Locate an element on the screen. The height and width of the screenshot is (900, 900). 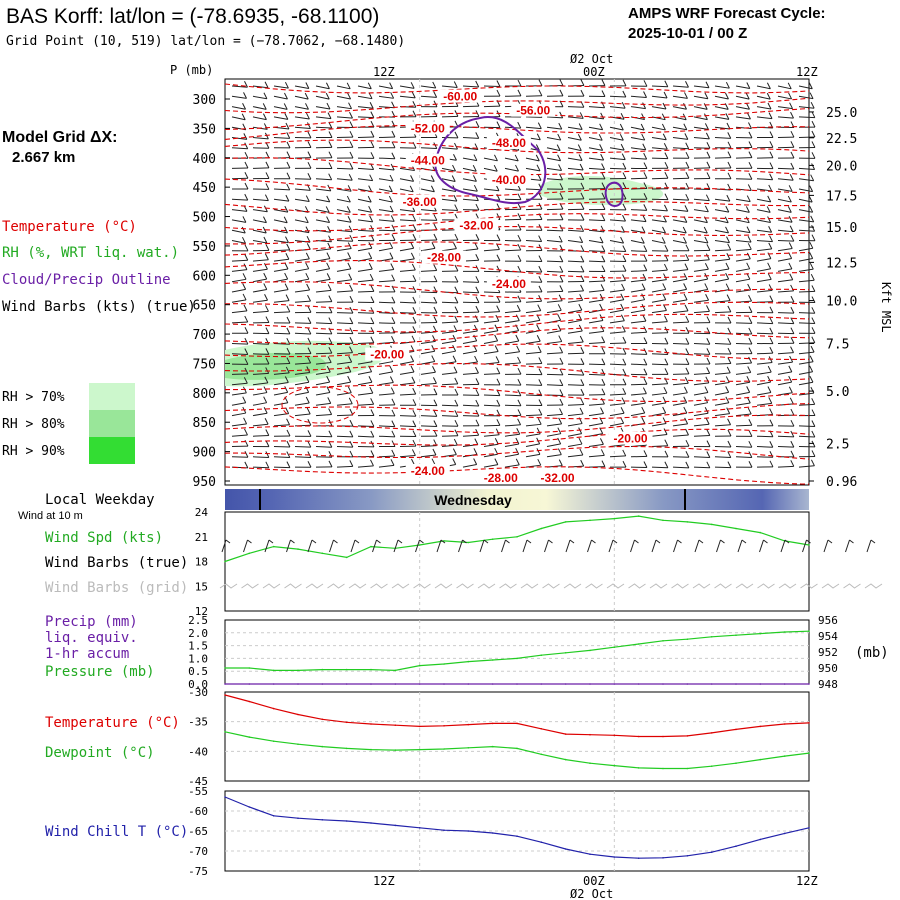
height-tick-label: 12.5 is located at coordinates (841, 263).